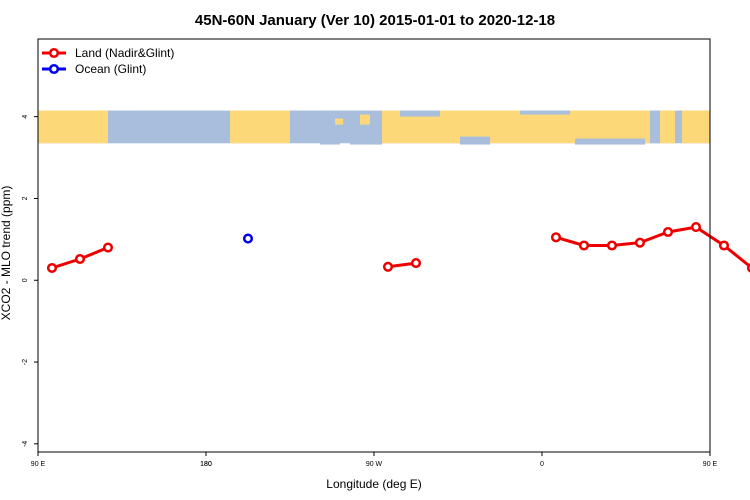 The height and width of the screenshot is (500, 750). I want to click on x-tick-label: 90 W, so click(374, 464).